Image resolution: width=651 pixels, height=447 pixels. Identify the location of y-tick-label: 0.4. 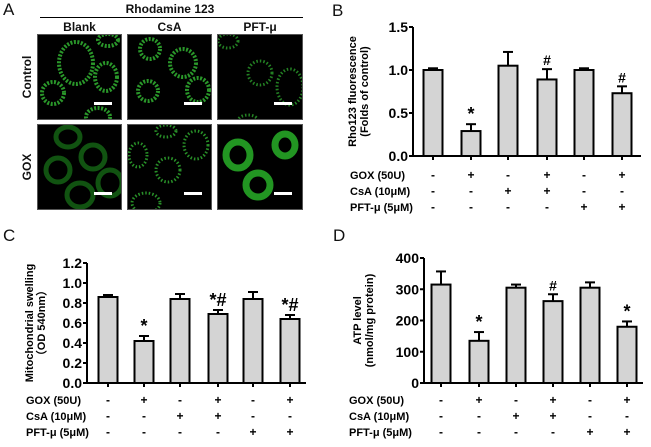
(73, 343).